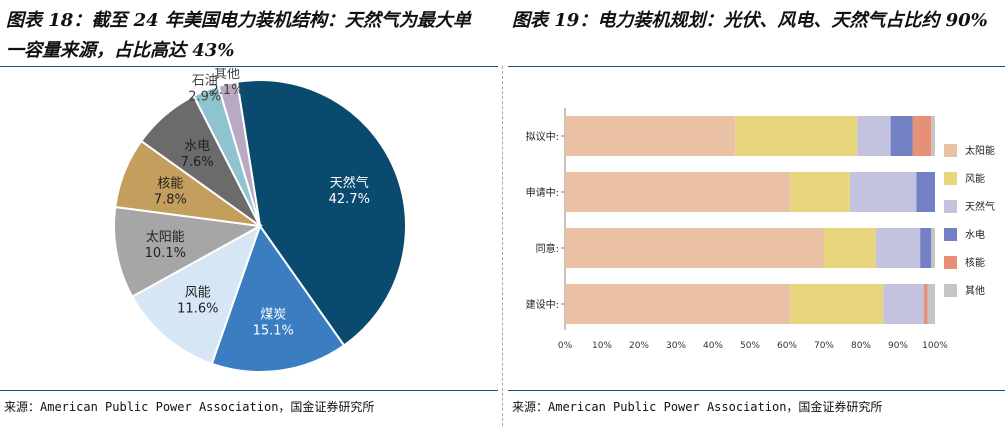  I want to click on x-tick-label: 20%, so click(639, 346).